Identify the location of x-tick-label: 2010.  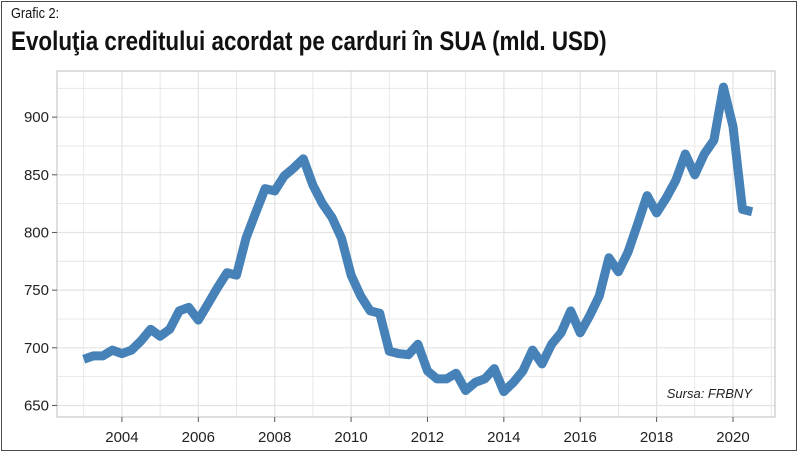
(350, 437).